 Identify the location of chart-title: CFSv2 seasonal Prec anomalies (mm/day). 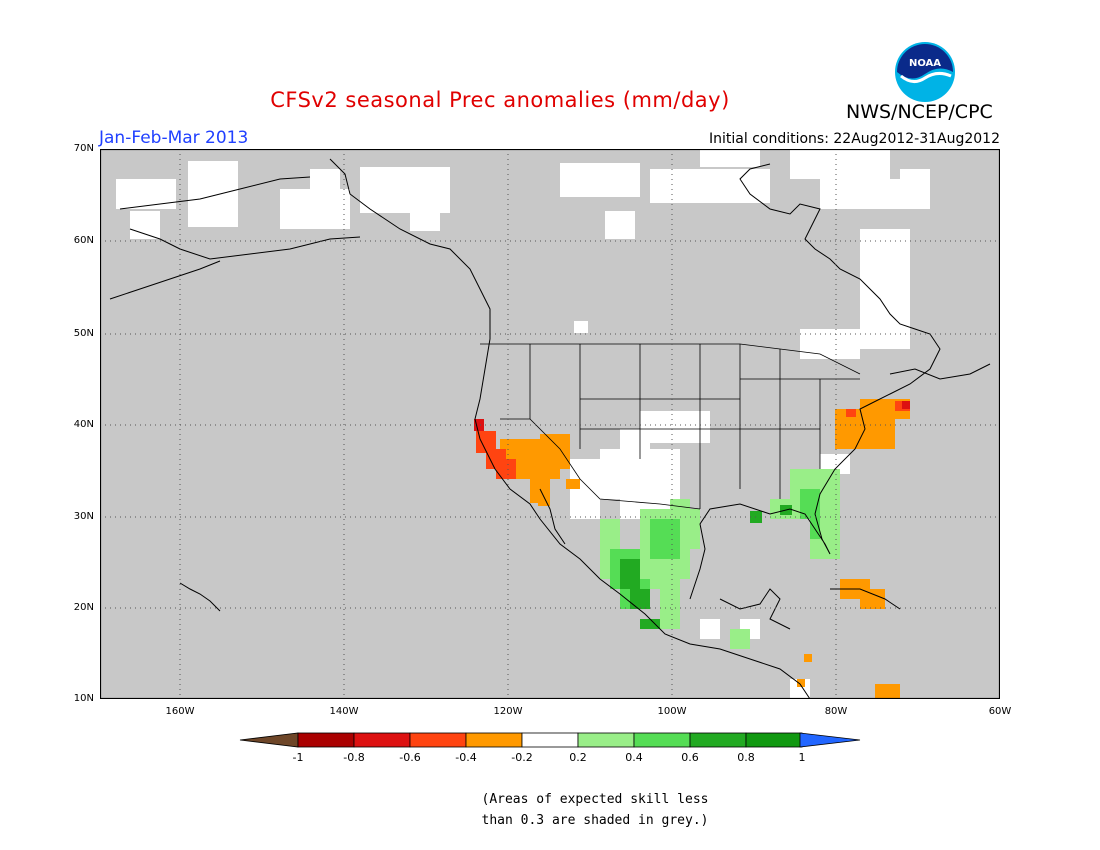
(500, 100).